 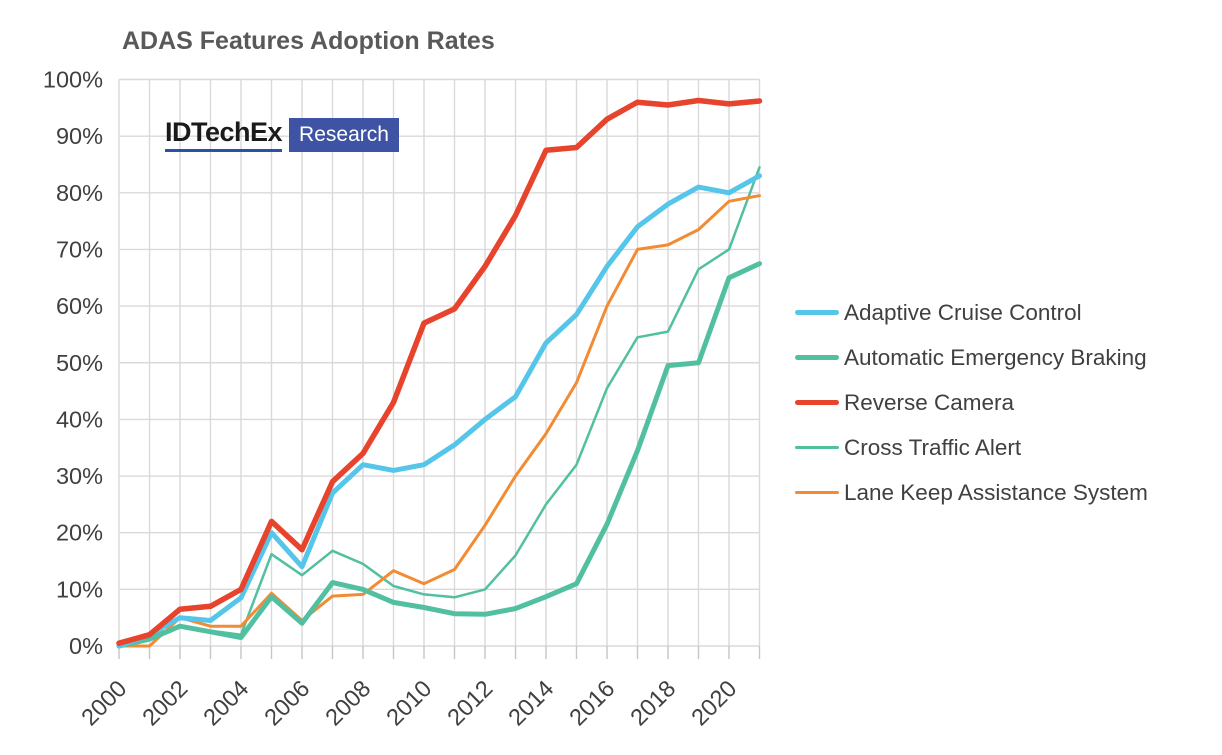 What do you see at coordinates (408, 702) in the screenshot?
I see `x-axis-tick-label: 2010` at bounding box center [408, 702].